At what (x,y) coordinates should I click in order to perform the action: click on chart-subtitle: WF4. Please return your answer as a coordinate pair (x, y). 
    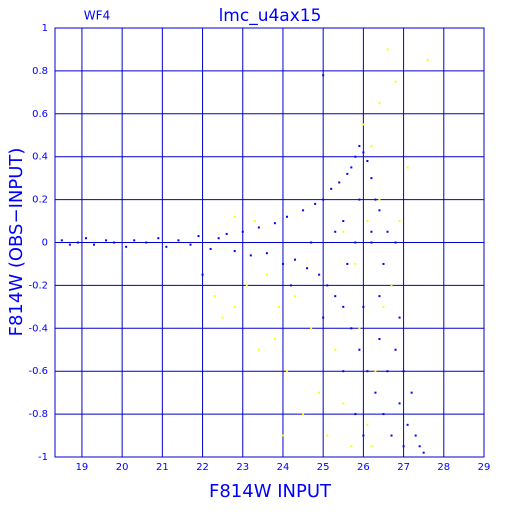
    Looking at the image, I should click on (97, 16).